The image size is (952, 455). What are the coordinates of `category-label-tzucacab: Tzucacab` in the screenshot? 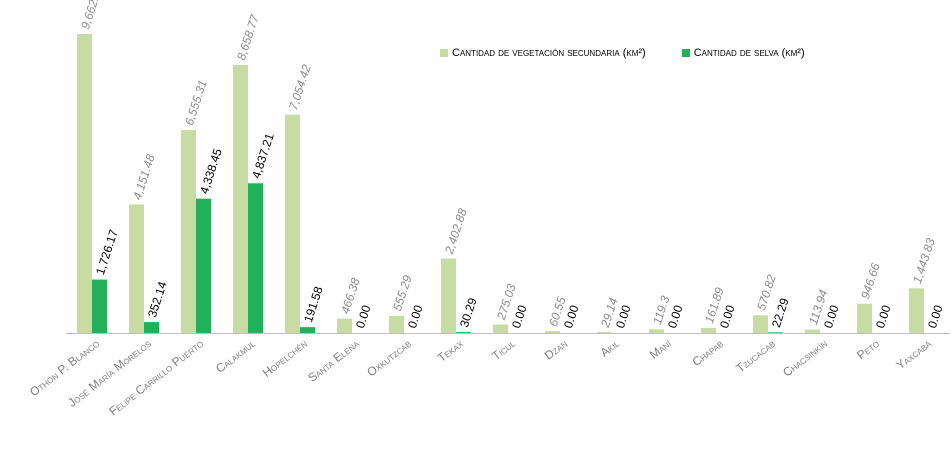 It's located at (755, 355).